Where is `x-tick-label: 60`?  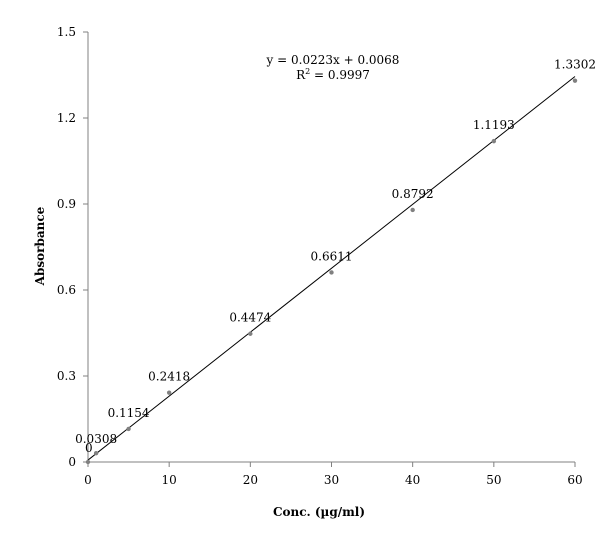
x-tick-label: 60 is located at coordinates (574, 480).